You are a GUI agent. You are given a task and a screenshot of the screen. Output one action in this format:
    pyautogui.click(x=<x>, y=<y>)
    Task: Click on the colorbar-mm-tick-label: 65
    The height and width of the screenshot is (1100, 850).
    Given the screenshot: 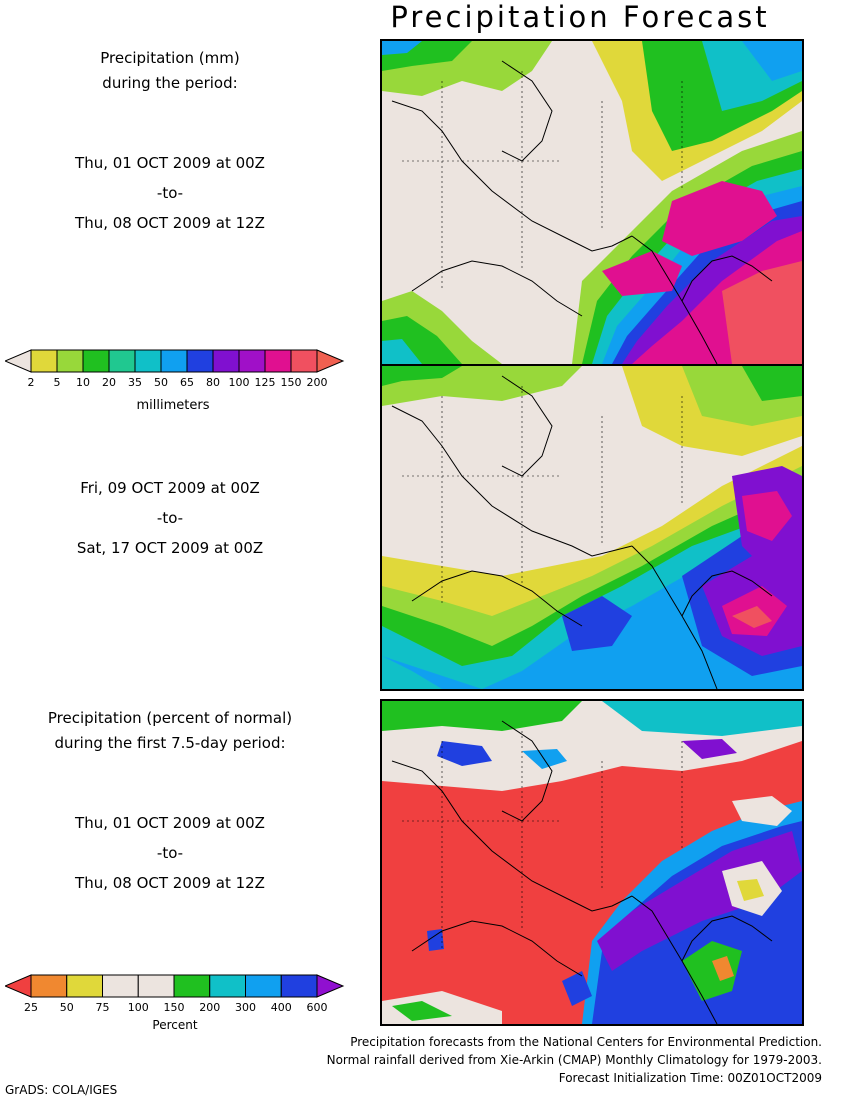 What is the action you would take?
    pyautogui.click(x=187, y=382)
    